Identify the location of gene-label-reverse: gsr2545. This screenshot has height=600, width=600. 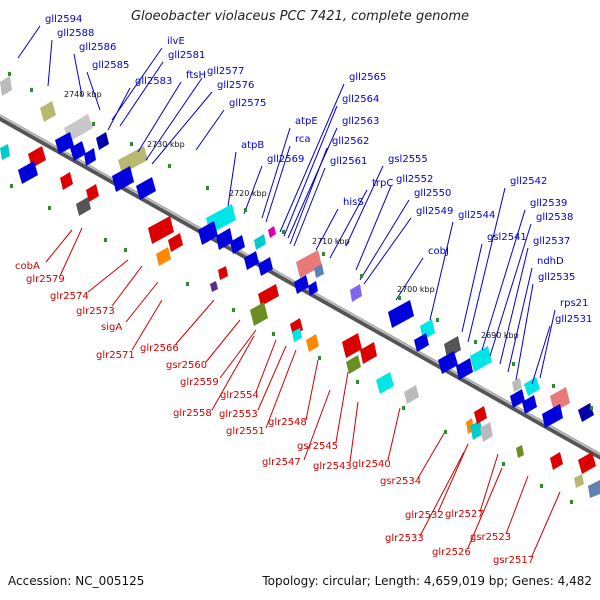
(317, 446).